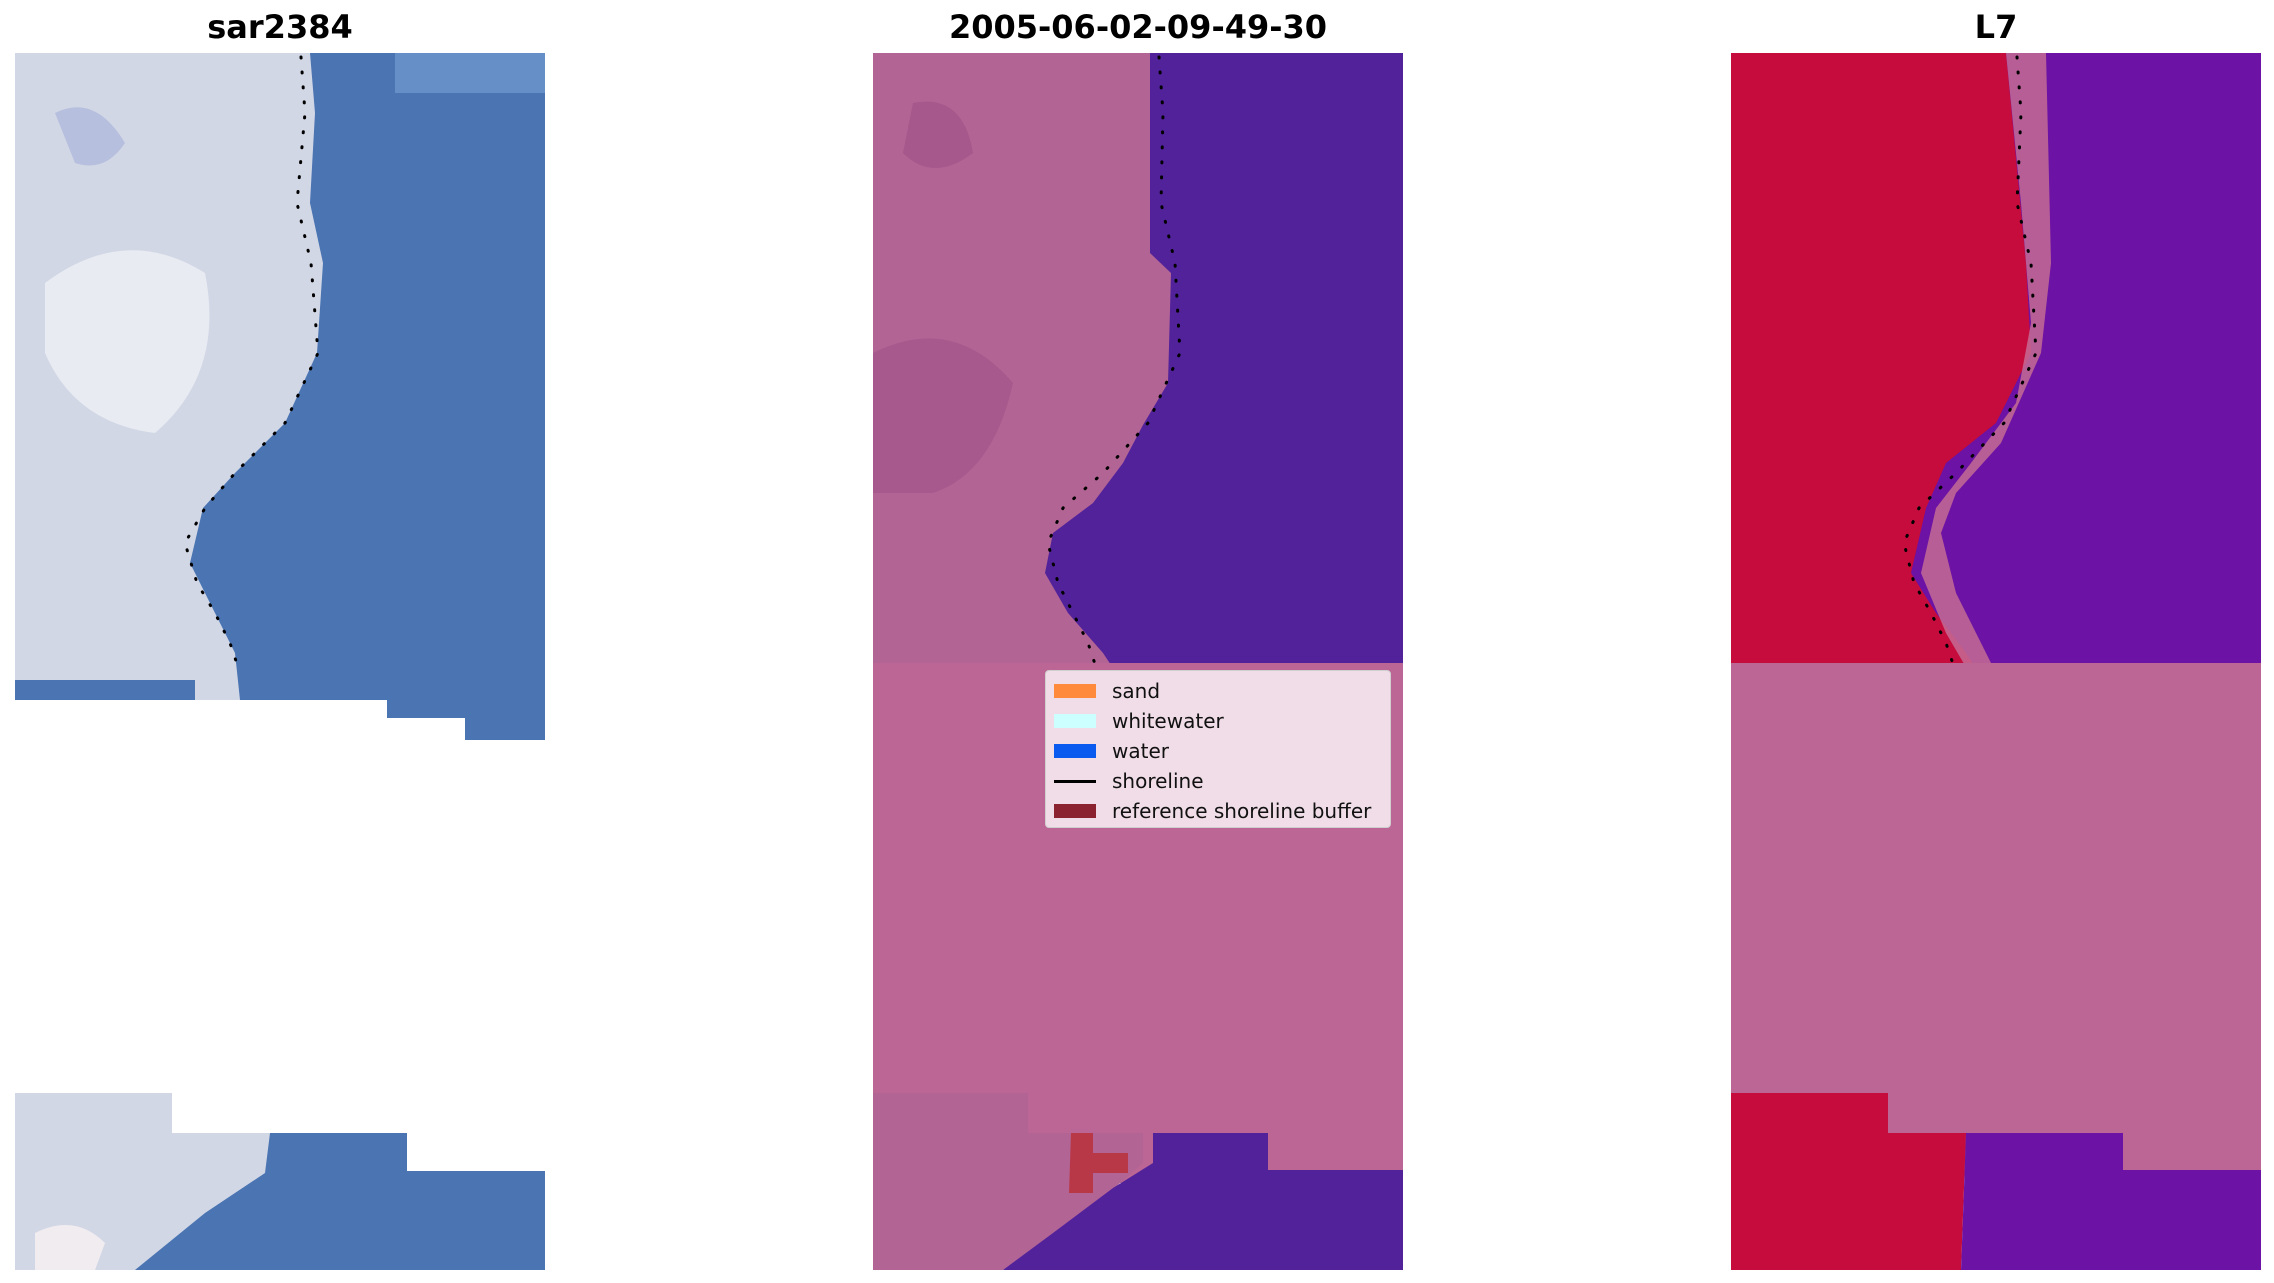 This screenshot has width=2274, height=1283. I want to click on rgb-water-lighter, so click(470, 73).